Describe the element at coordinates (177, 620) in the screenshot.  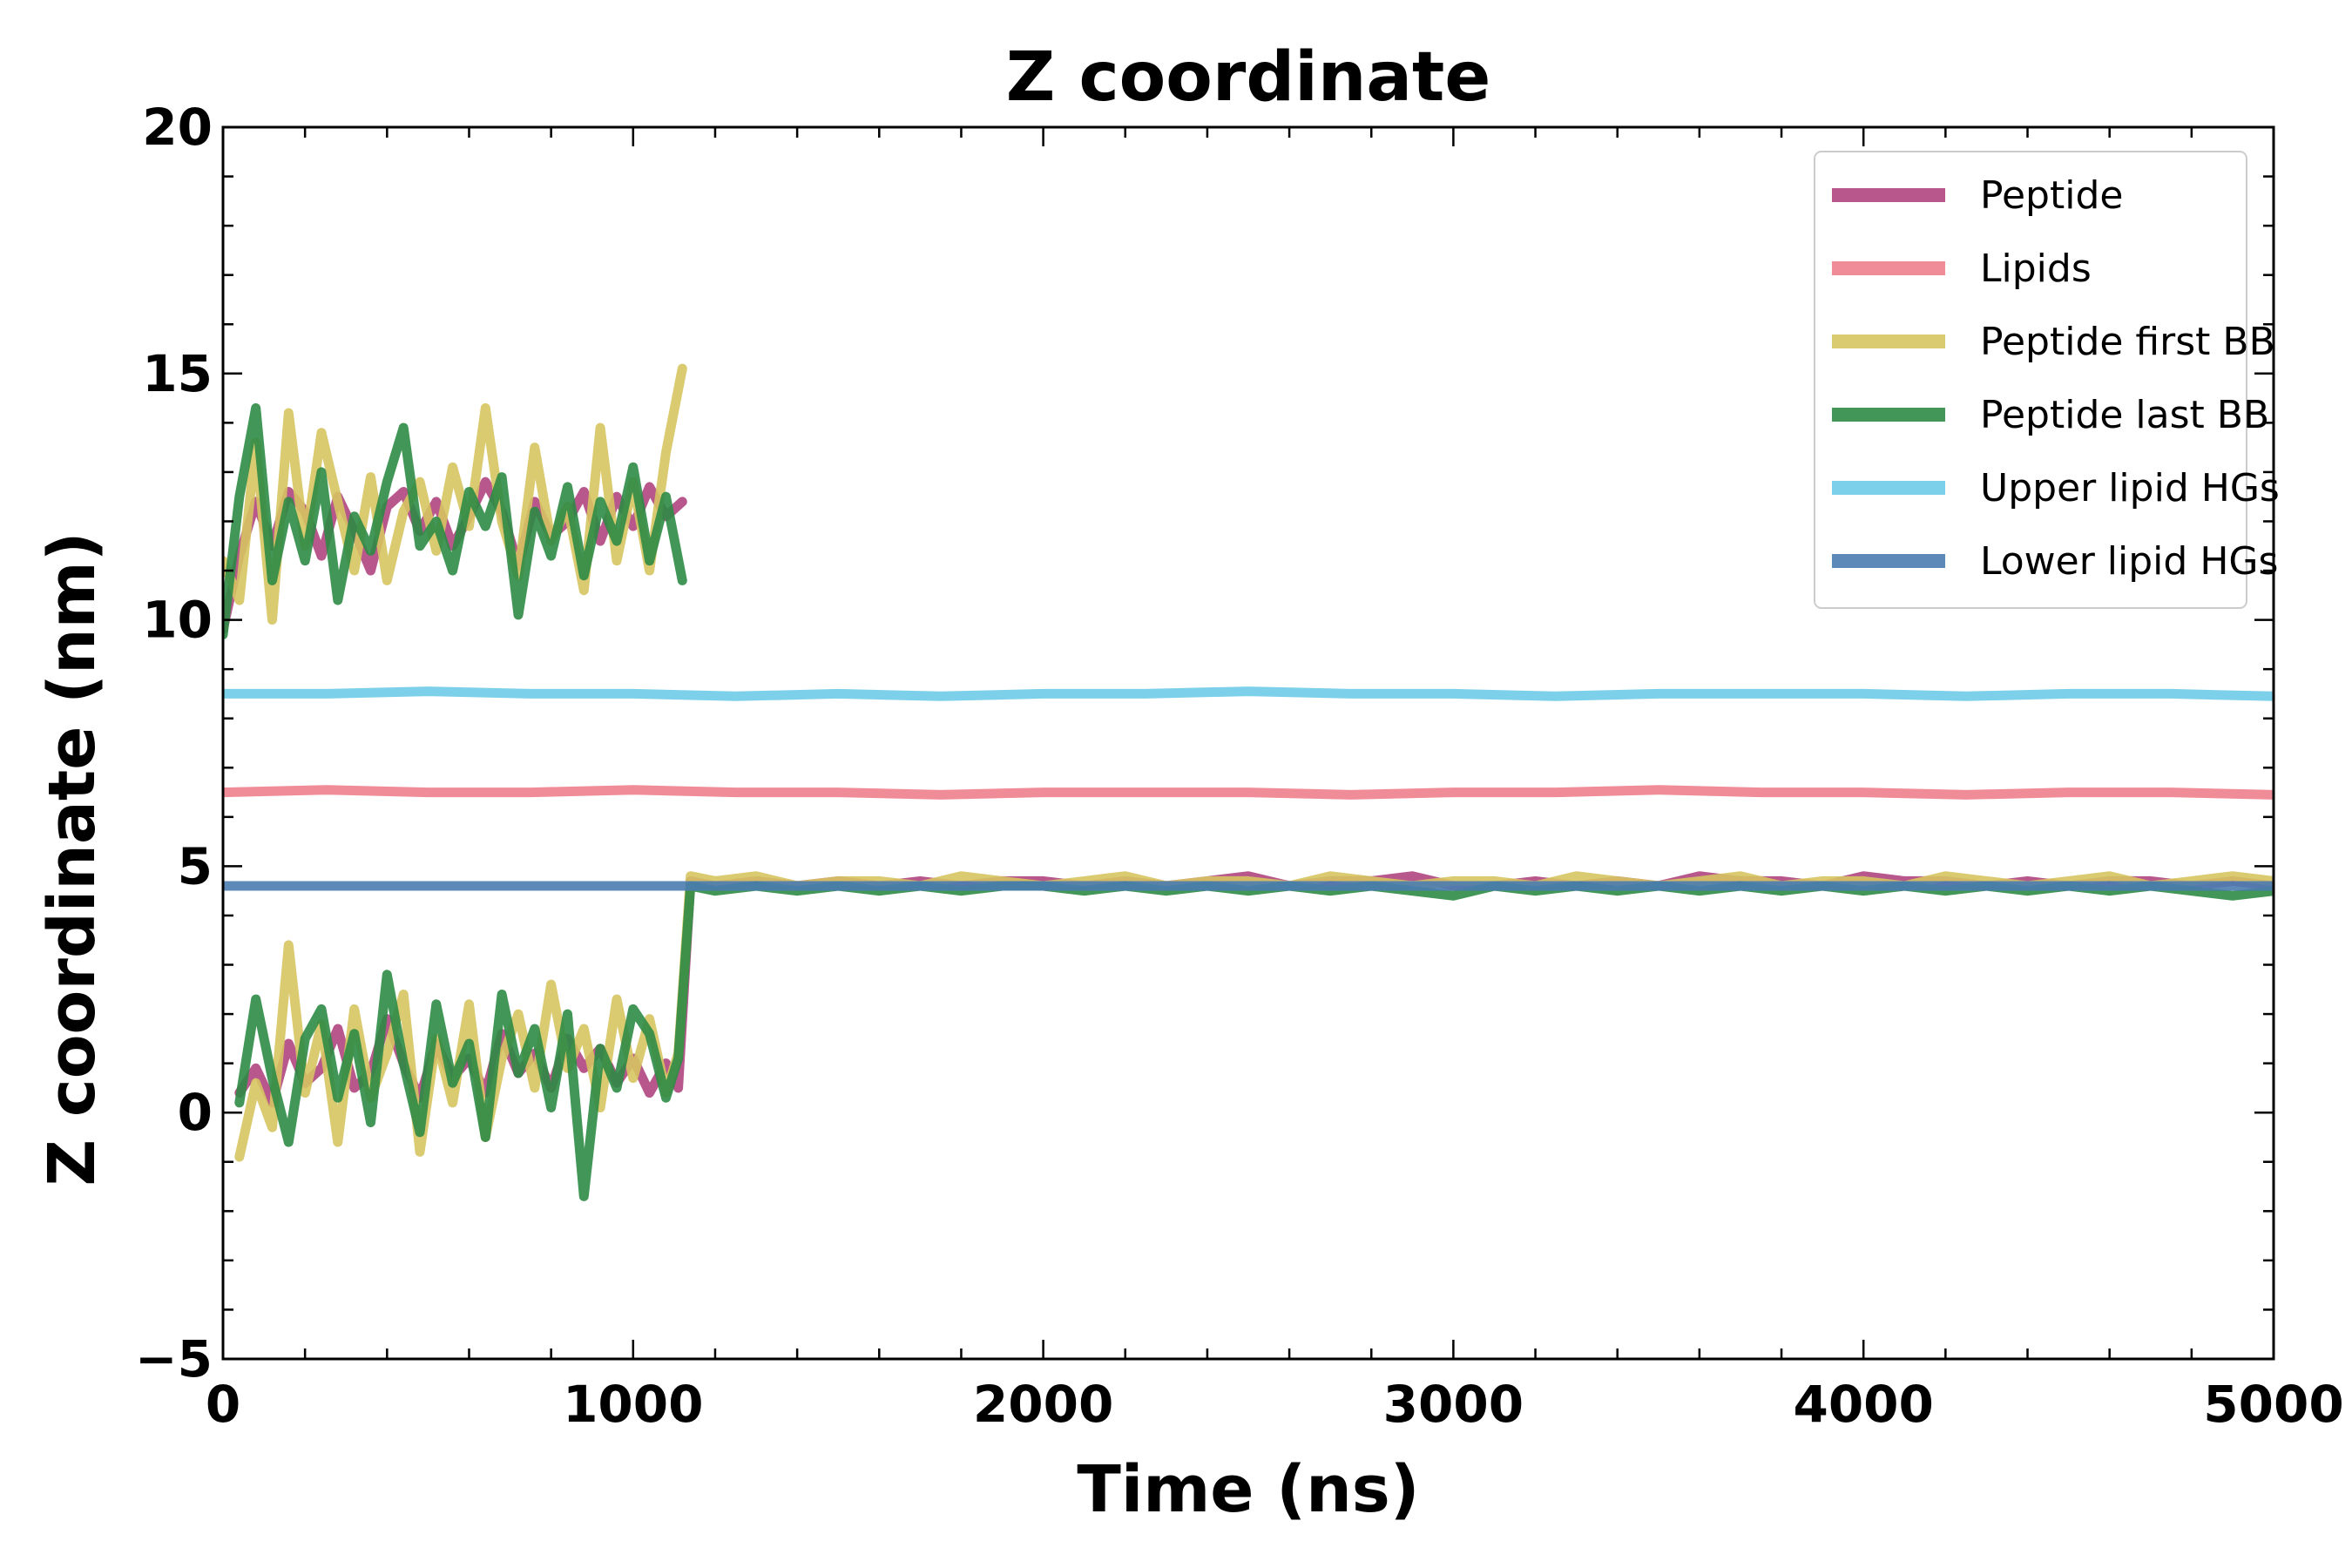
I see `y-tick-label: 10` at that location.